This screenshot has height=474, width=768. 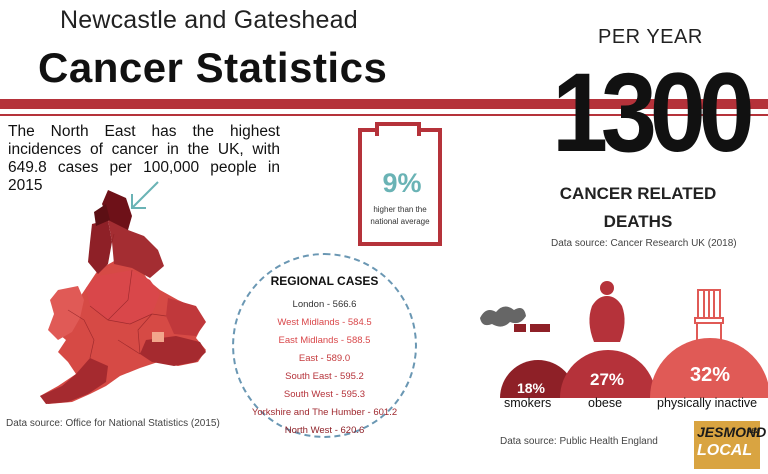 What do you see at coordinates (653, 112) in the screenshot?
I see `deaths-number: 1300` at bounding box center [653, 112].